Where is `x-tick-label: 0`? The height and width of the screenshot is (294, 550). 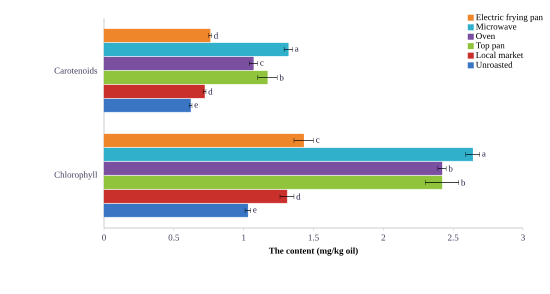 x-tick-label: 0 is located at coordinates (104, 237).